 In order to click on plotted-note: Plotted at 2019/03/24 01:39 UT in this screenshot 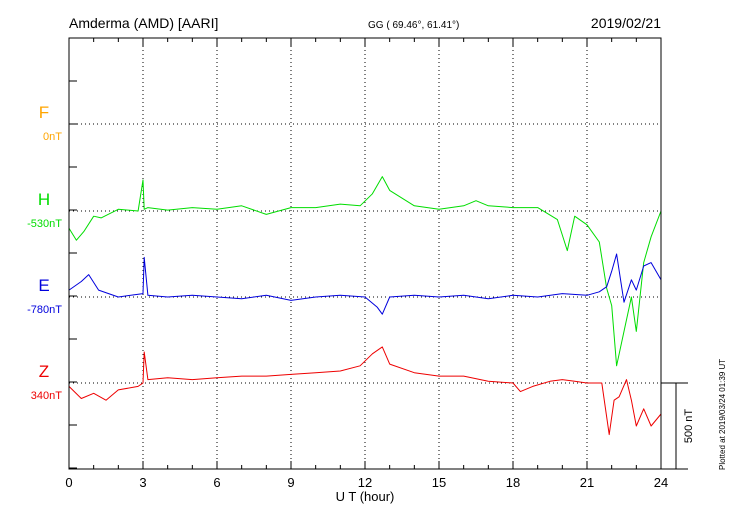, I will do `click(722, 414)`.